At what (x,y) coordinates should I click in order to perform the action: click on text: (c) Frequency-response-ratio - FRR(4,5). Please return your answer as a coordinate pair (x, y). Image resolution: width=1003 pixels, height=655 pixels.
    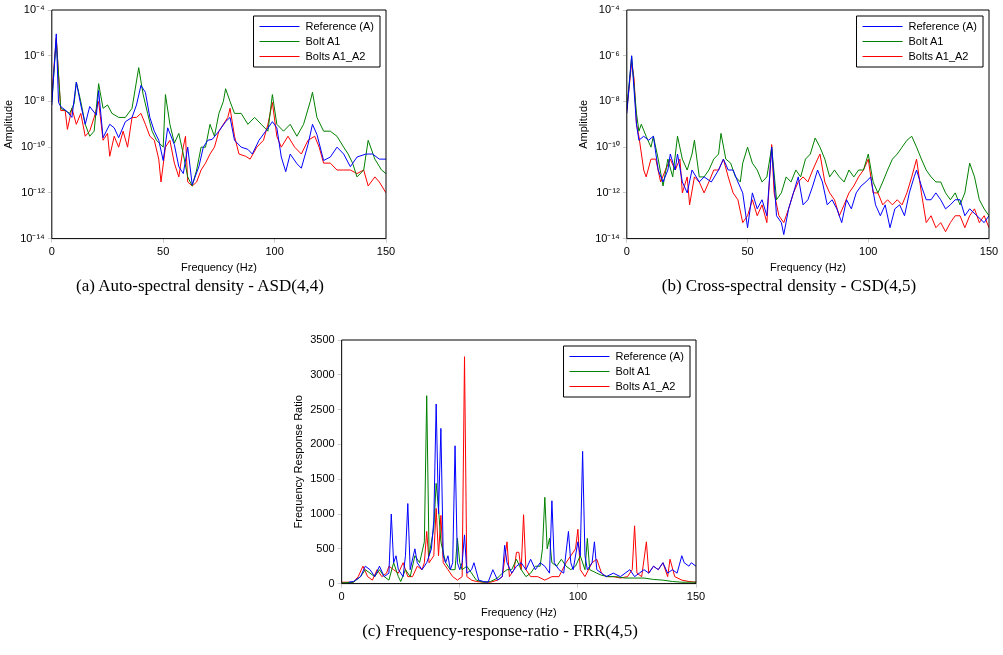
    Looking at the image, I should click on (500, 631).